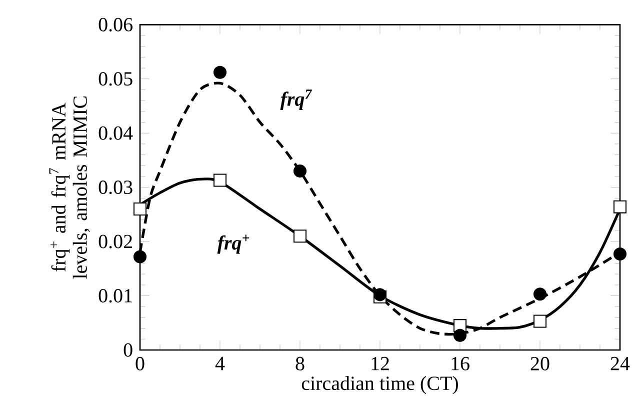  Describe the element at coordinates (620, 363) in the screenshot. I see `x-tick-label: 24` at that location.